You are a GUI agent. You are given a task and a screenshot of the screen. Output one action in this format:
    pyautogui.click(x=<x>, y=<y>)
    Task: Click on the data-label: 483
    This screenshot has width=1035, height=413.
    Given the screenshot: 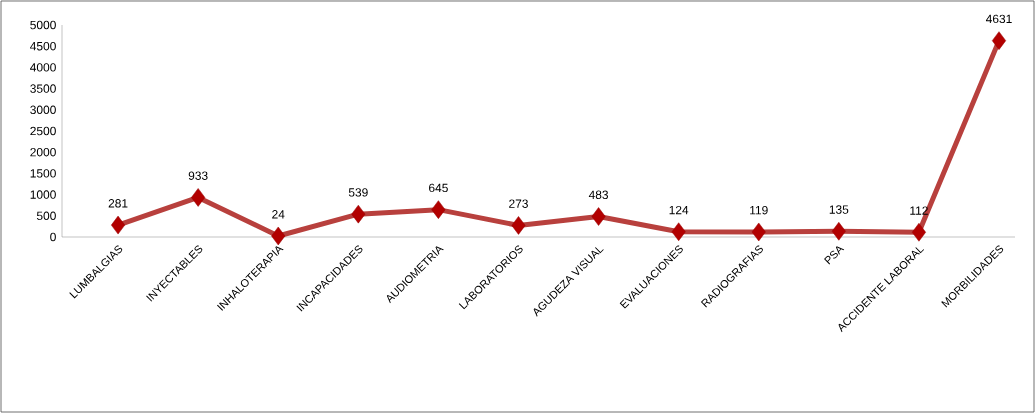 What is the action you would take?
    pyautogui.click(x=598, y=194)
    